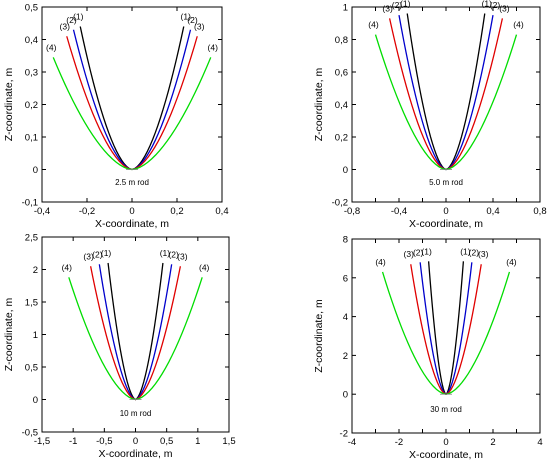  I want to click on x-tick-label: 0,5, so click(166, 441).